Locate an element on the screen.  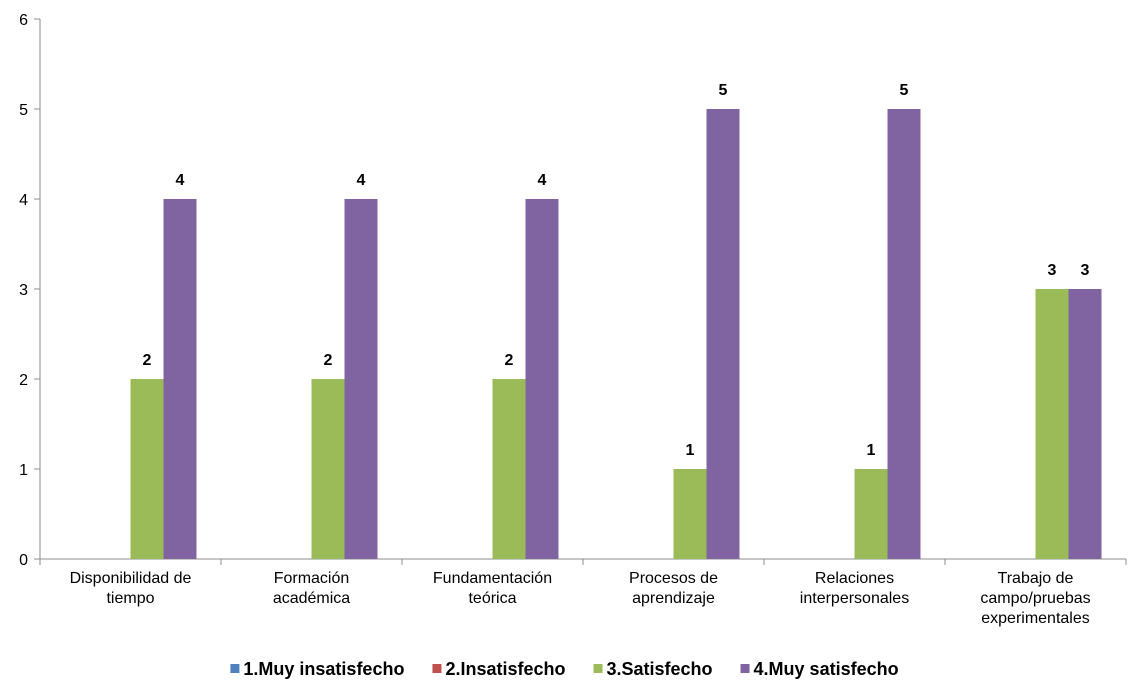
legend-label: 2.Insatisfecho is located at coordinates (505, 669).